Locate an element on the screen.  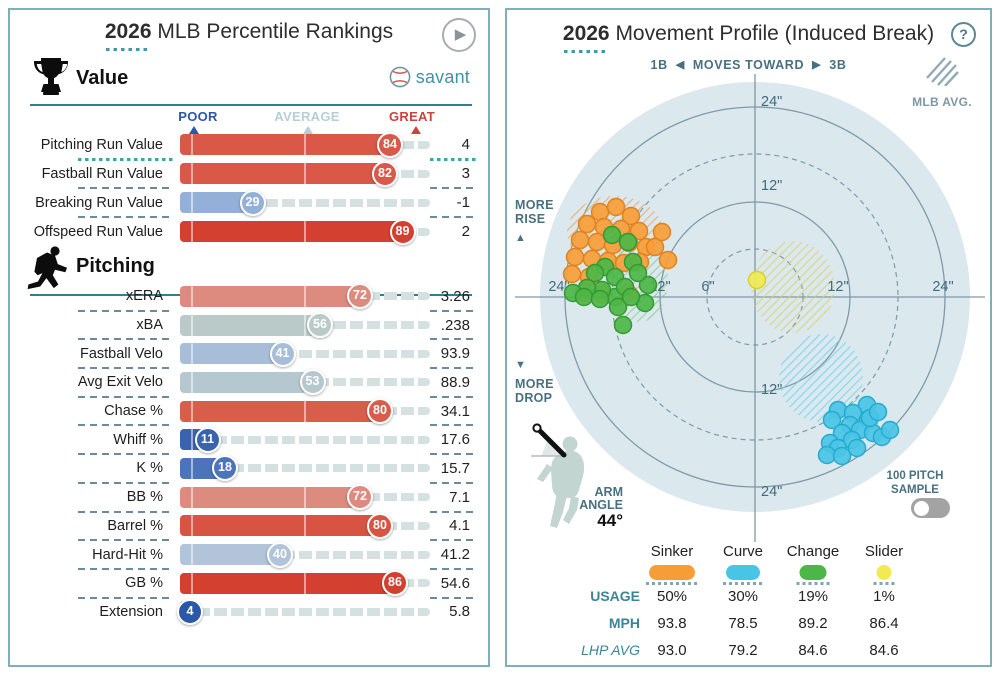
ring-label: 24" is located at coordinates (771, 492).